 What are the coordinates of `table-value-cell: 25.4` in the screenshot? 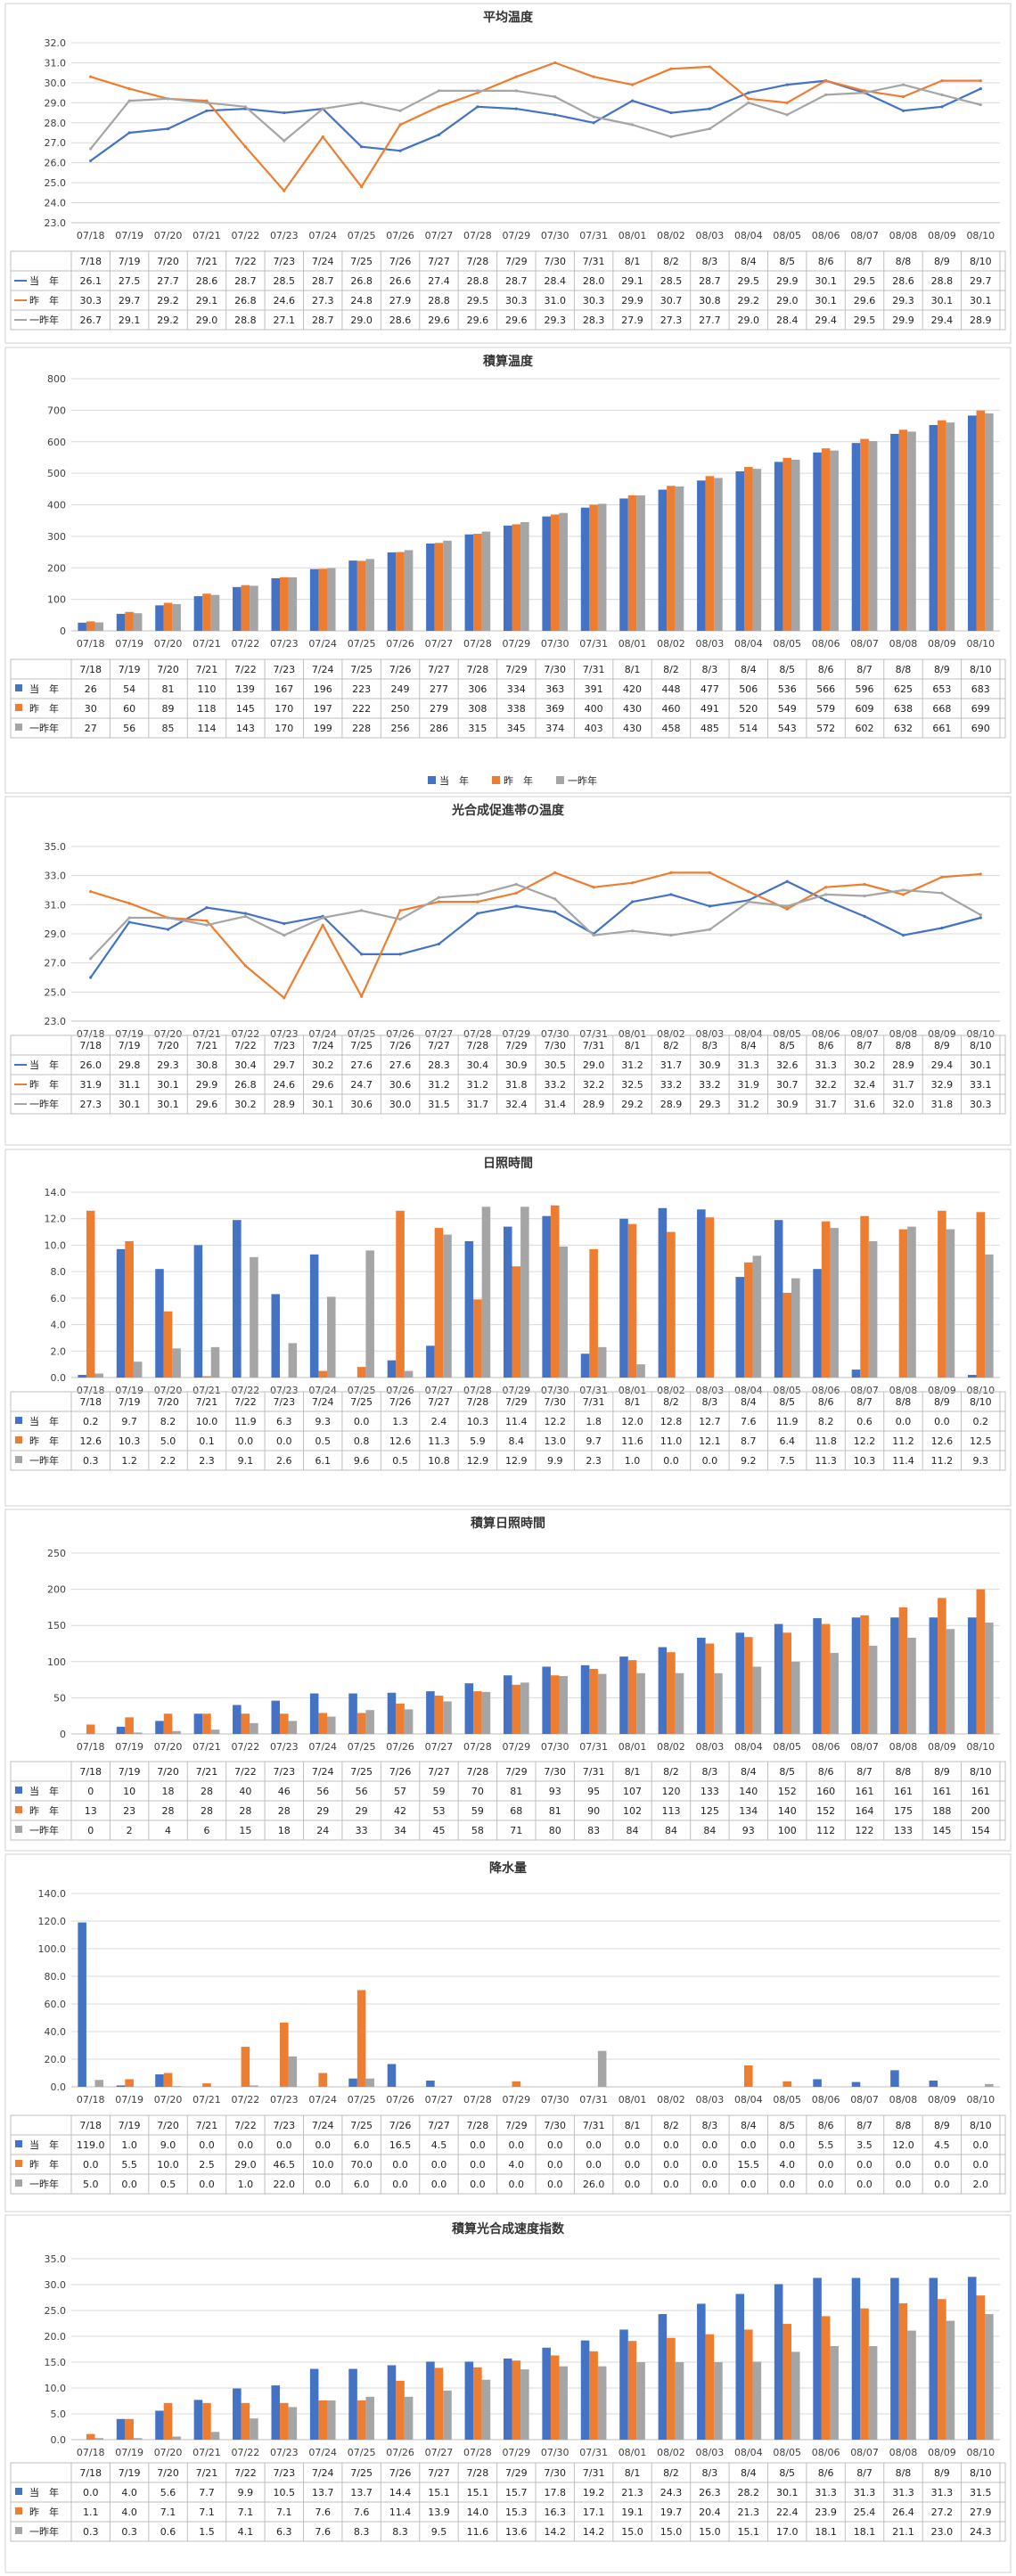 It's located at (865, 2512).